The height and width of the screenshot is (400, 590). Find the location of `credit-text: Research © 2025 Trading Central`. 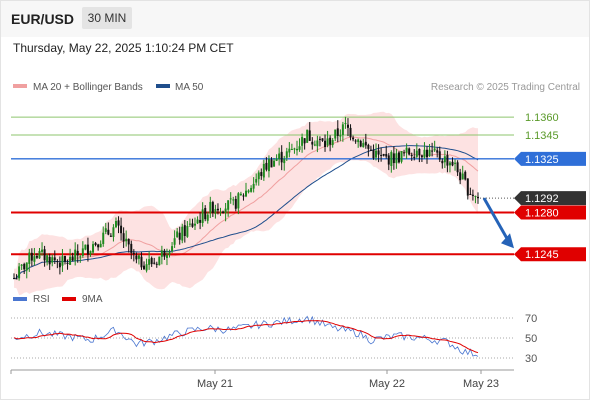

credit-text: Research © 2025 Trading Central is located at coordinates (505, 87).